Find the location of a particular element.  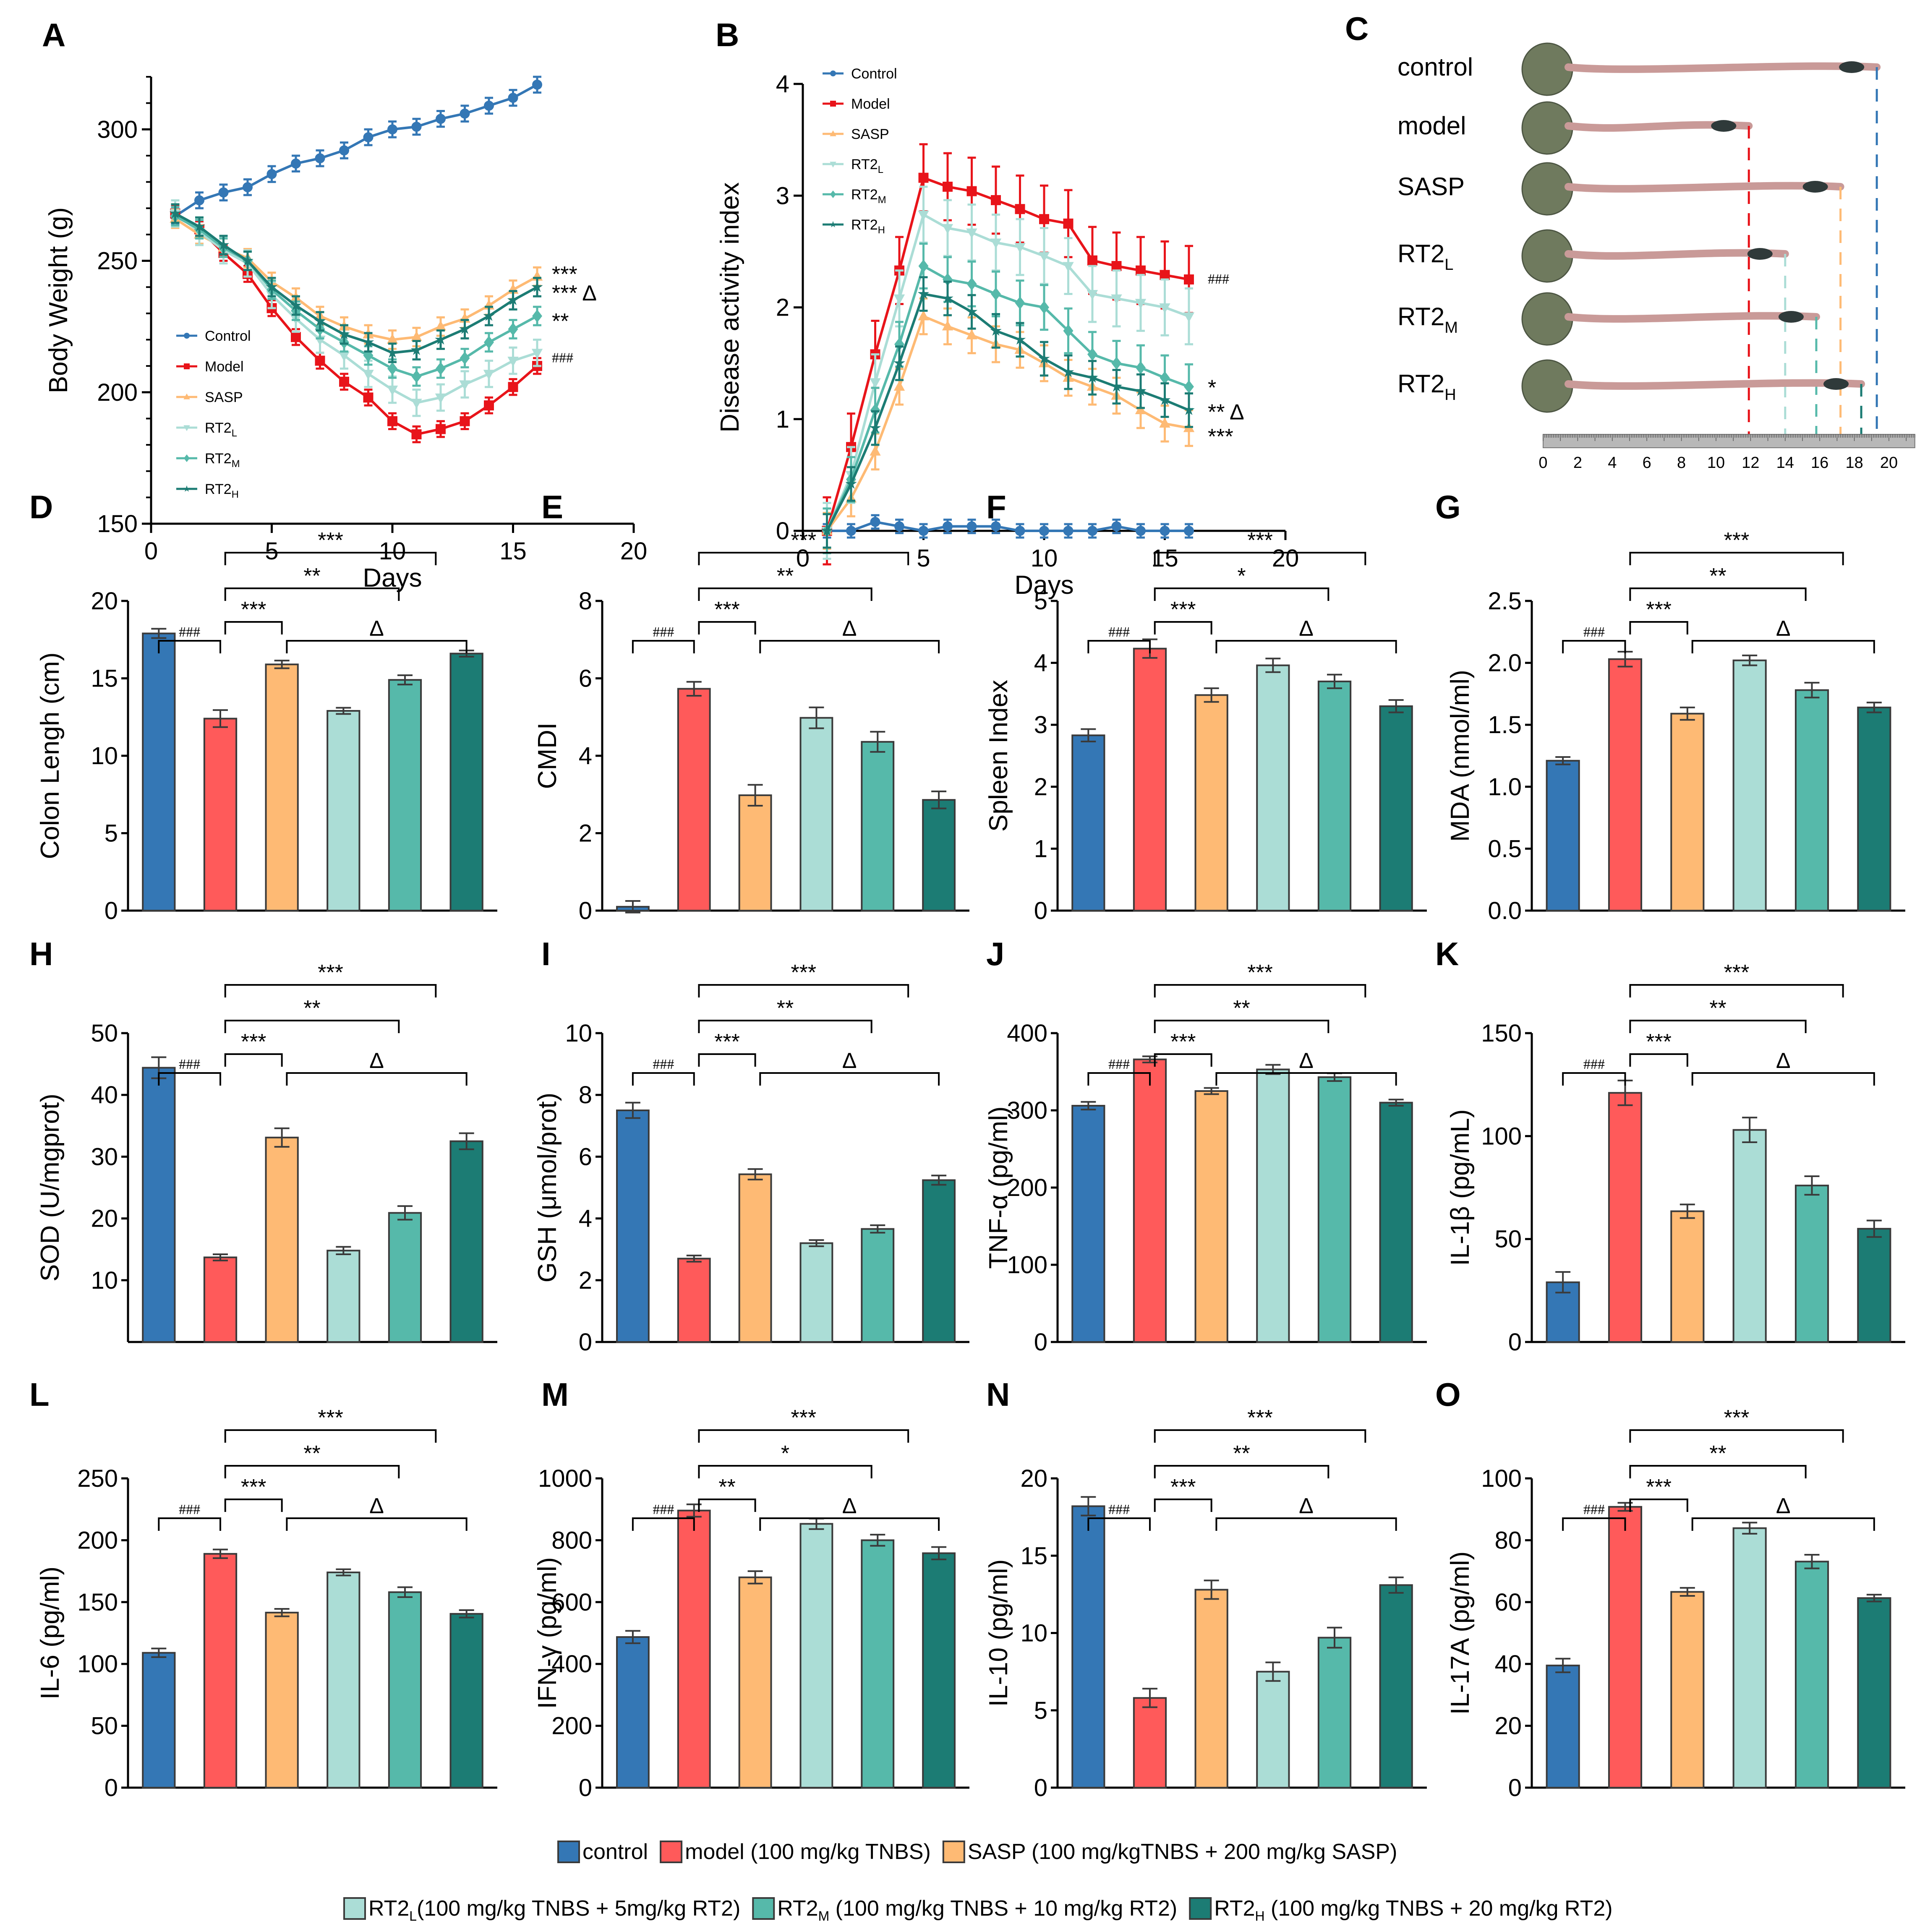

series-rt2m is located at coordinates (1008, 398).